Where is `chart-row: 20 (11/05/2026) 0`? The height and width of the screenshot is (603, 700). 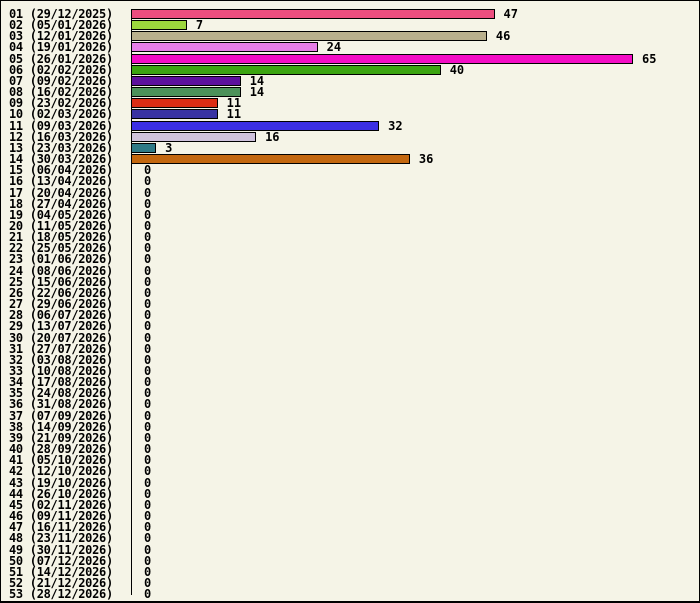
chart-row: 20 (11/05/2026) 0 is located at coordinates (350, 225).